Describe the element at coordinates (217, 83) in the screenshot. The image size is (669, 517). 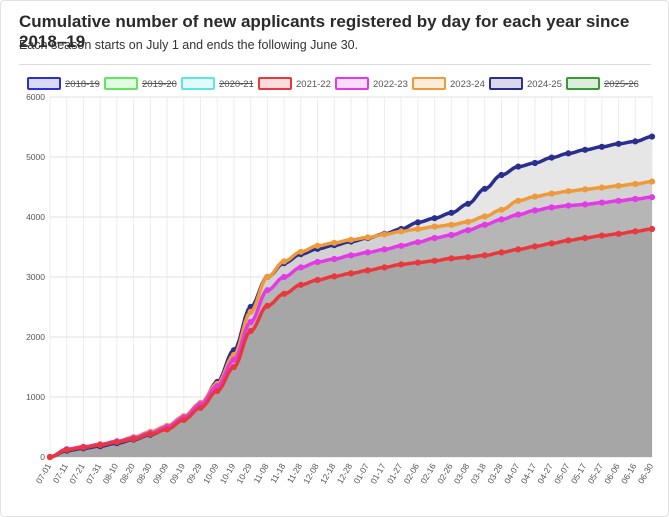
I see `legend-item-2020-21: 2020-21` at that location.